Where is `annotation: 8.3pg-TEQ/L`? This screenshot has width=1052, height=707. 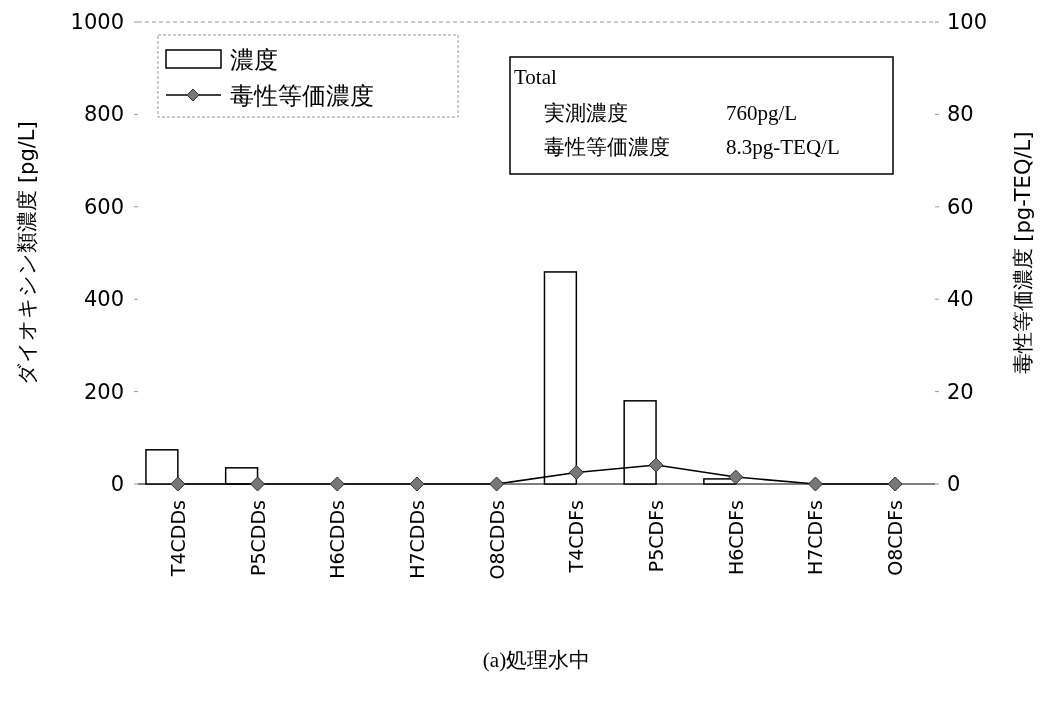 annotation: 8.3pg-TEQ/L is located at coordinates (783, 147).